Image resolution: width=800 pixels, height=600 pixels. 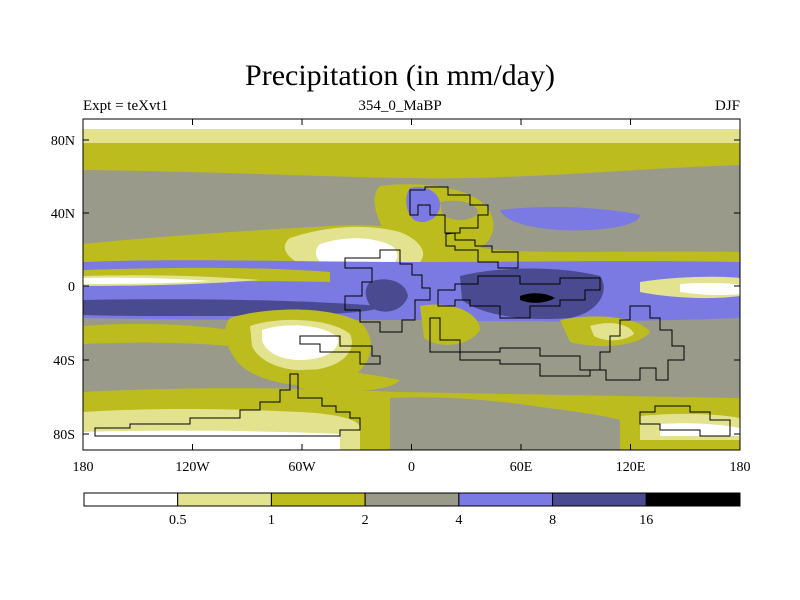 I want to click on time-slice-label: 354_0_MaBP, so click(x=400, y=106).